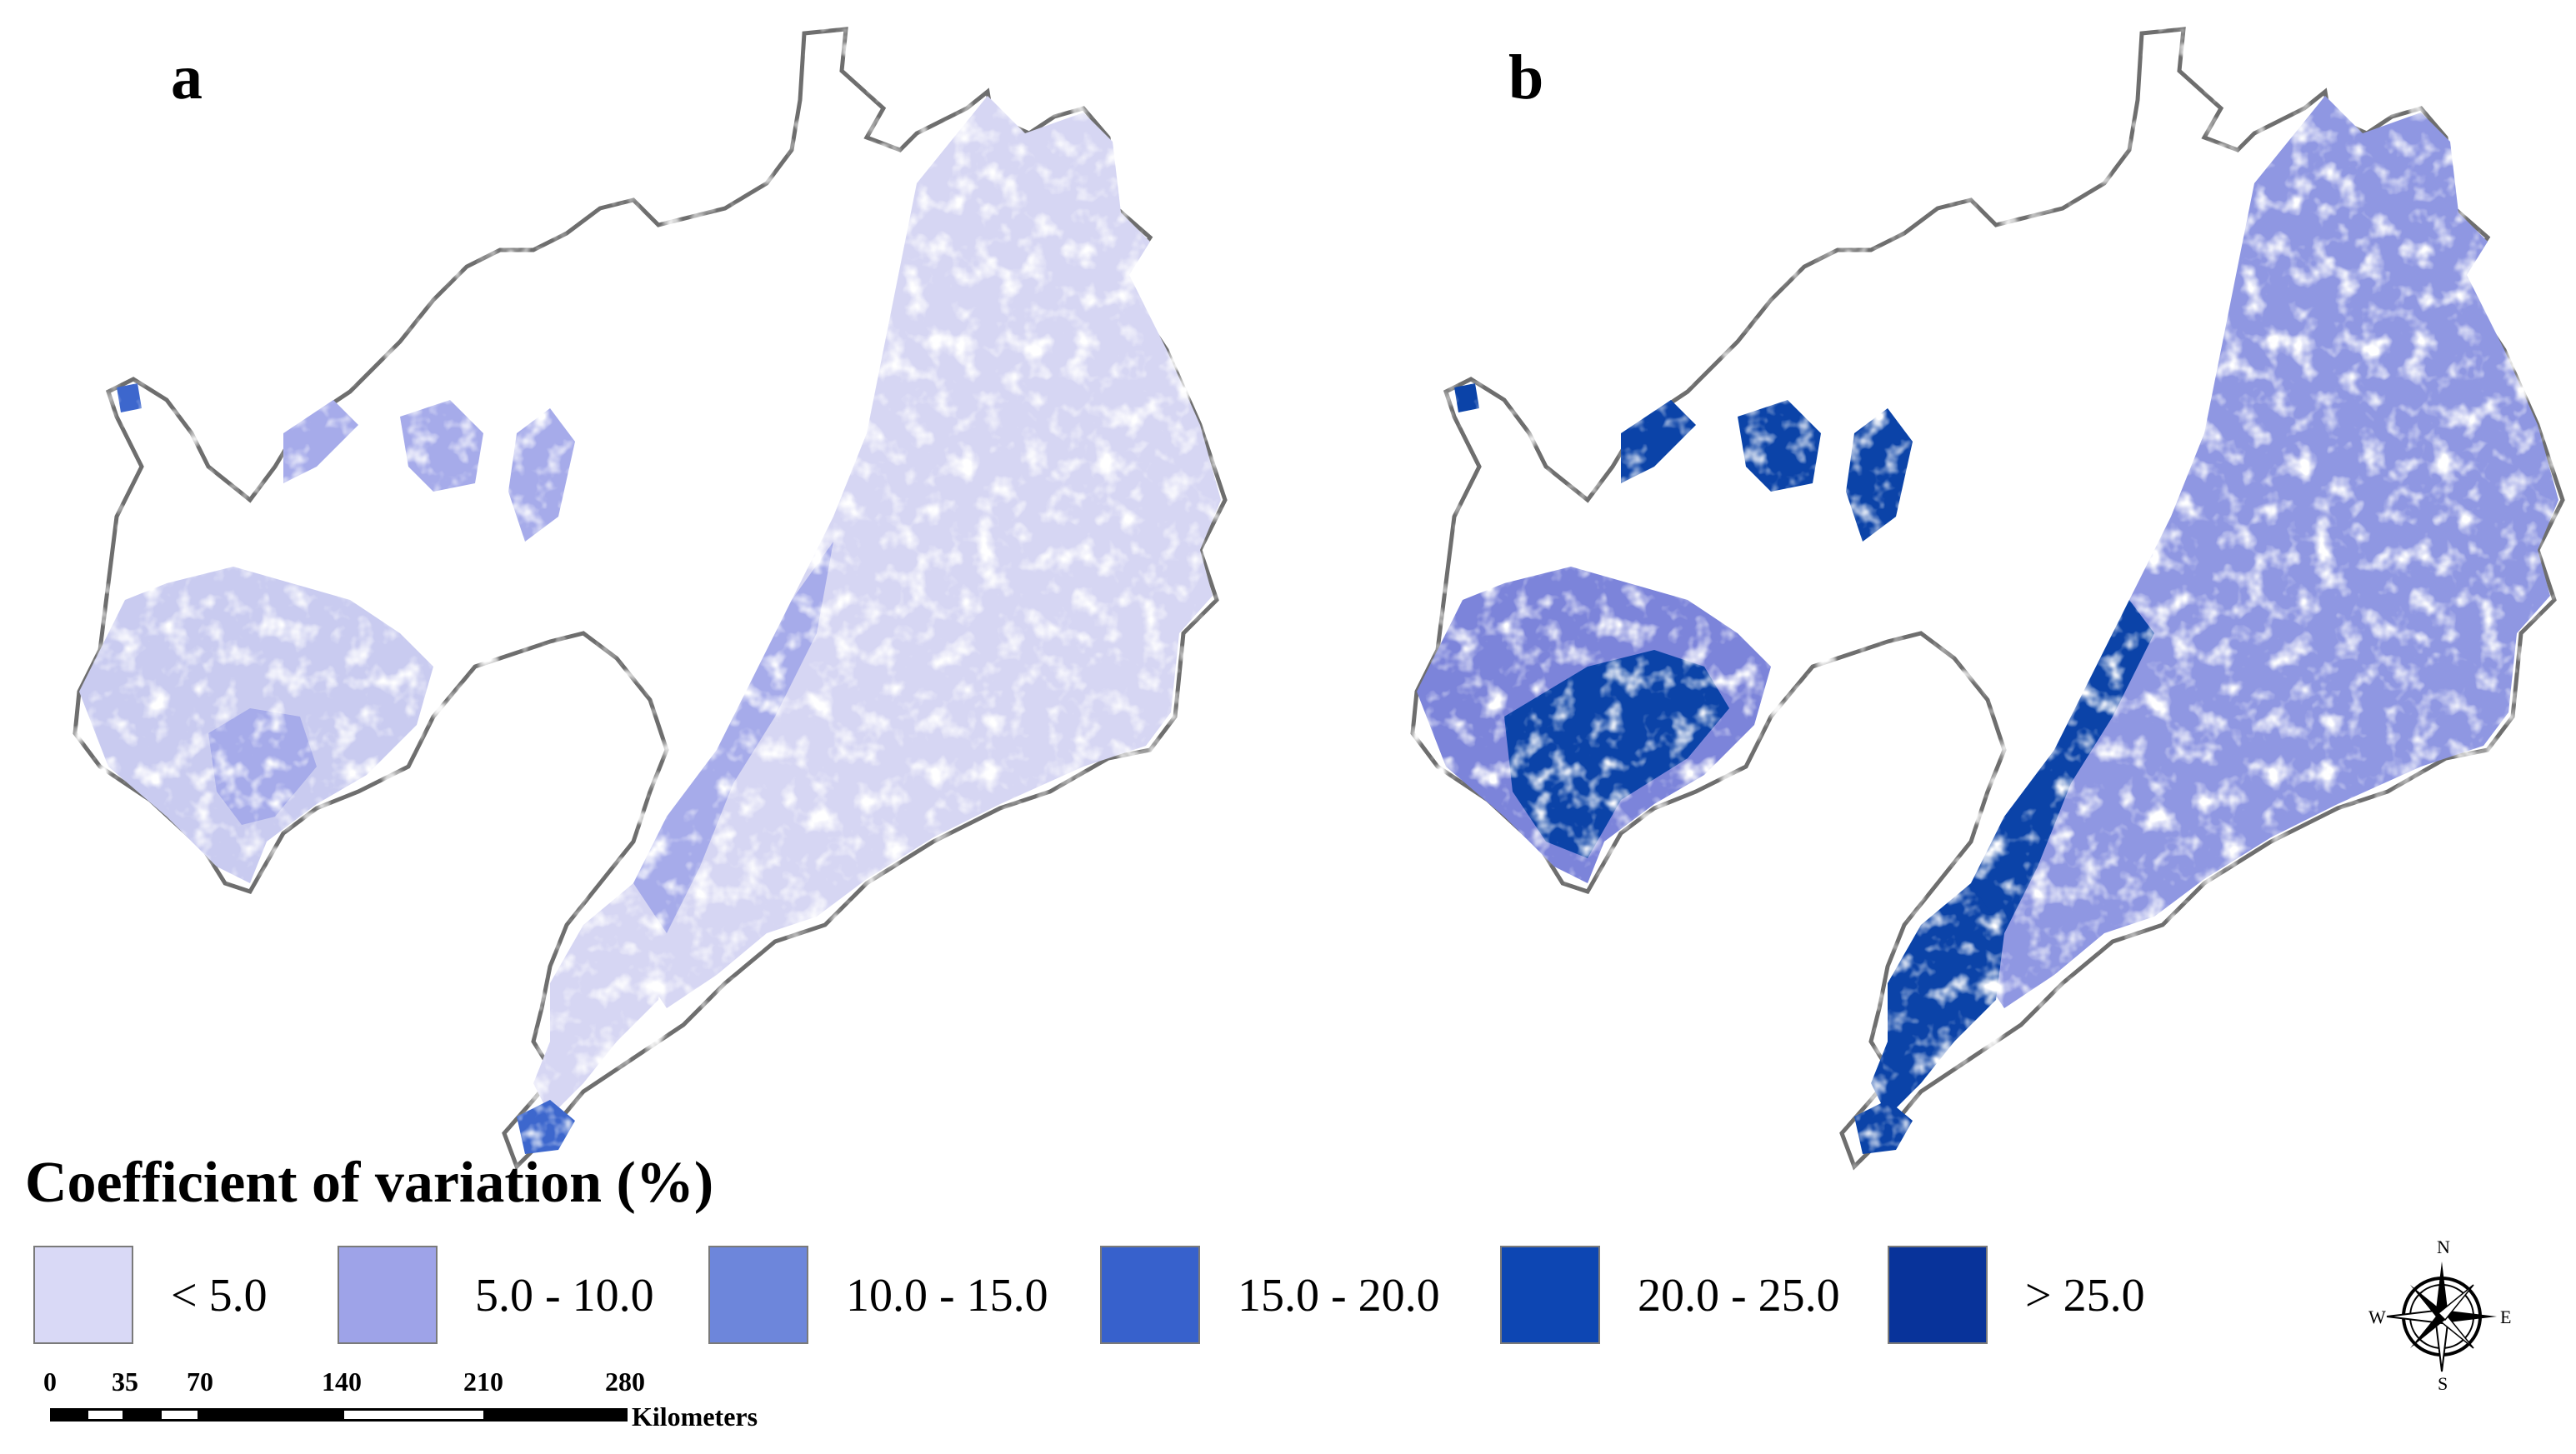  I want to click on compass-rose-icon, so click(2441, 1317).